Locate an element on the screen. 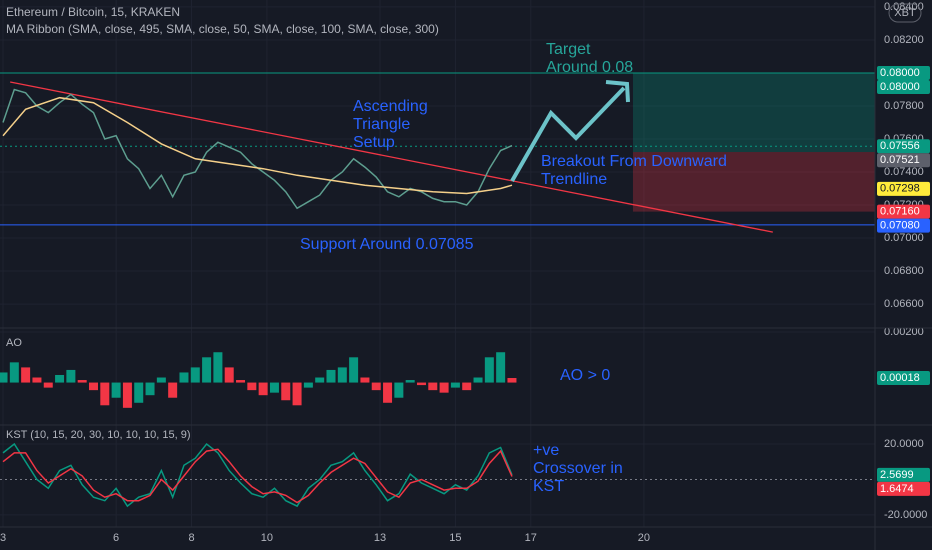 The image size is (932, 550). y-tick-label: 0.06600 is located at coordinates (904, 304).